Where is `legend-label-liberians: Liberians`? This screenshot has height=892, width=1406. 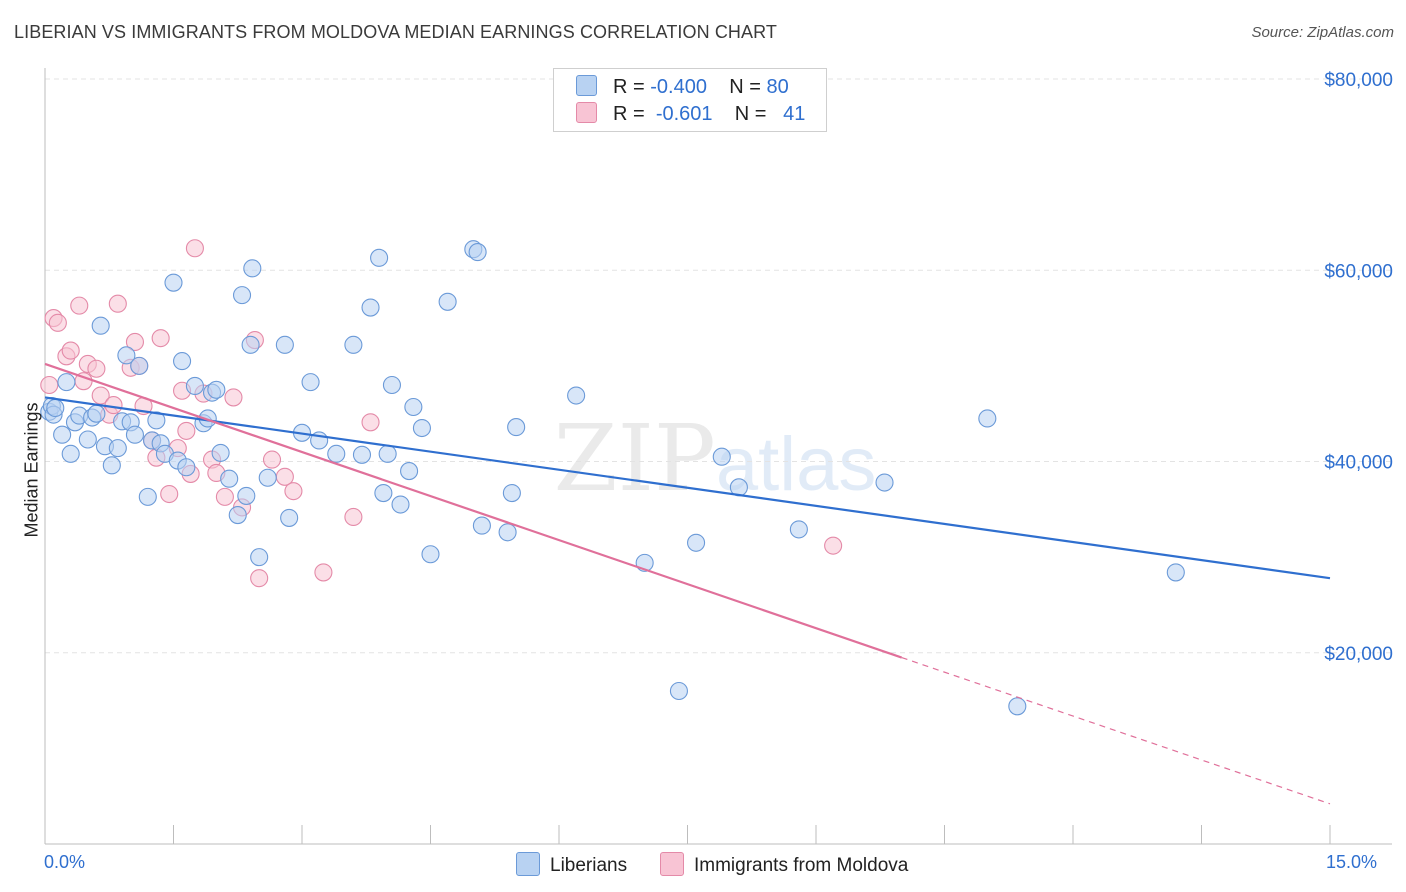 legend-label-liberians: Liberians is located at coordinates (589, 865).